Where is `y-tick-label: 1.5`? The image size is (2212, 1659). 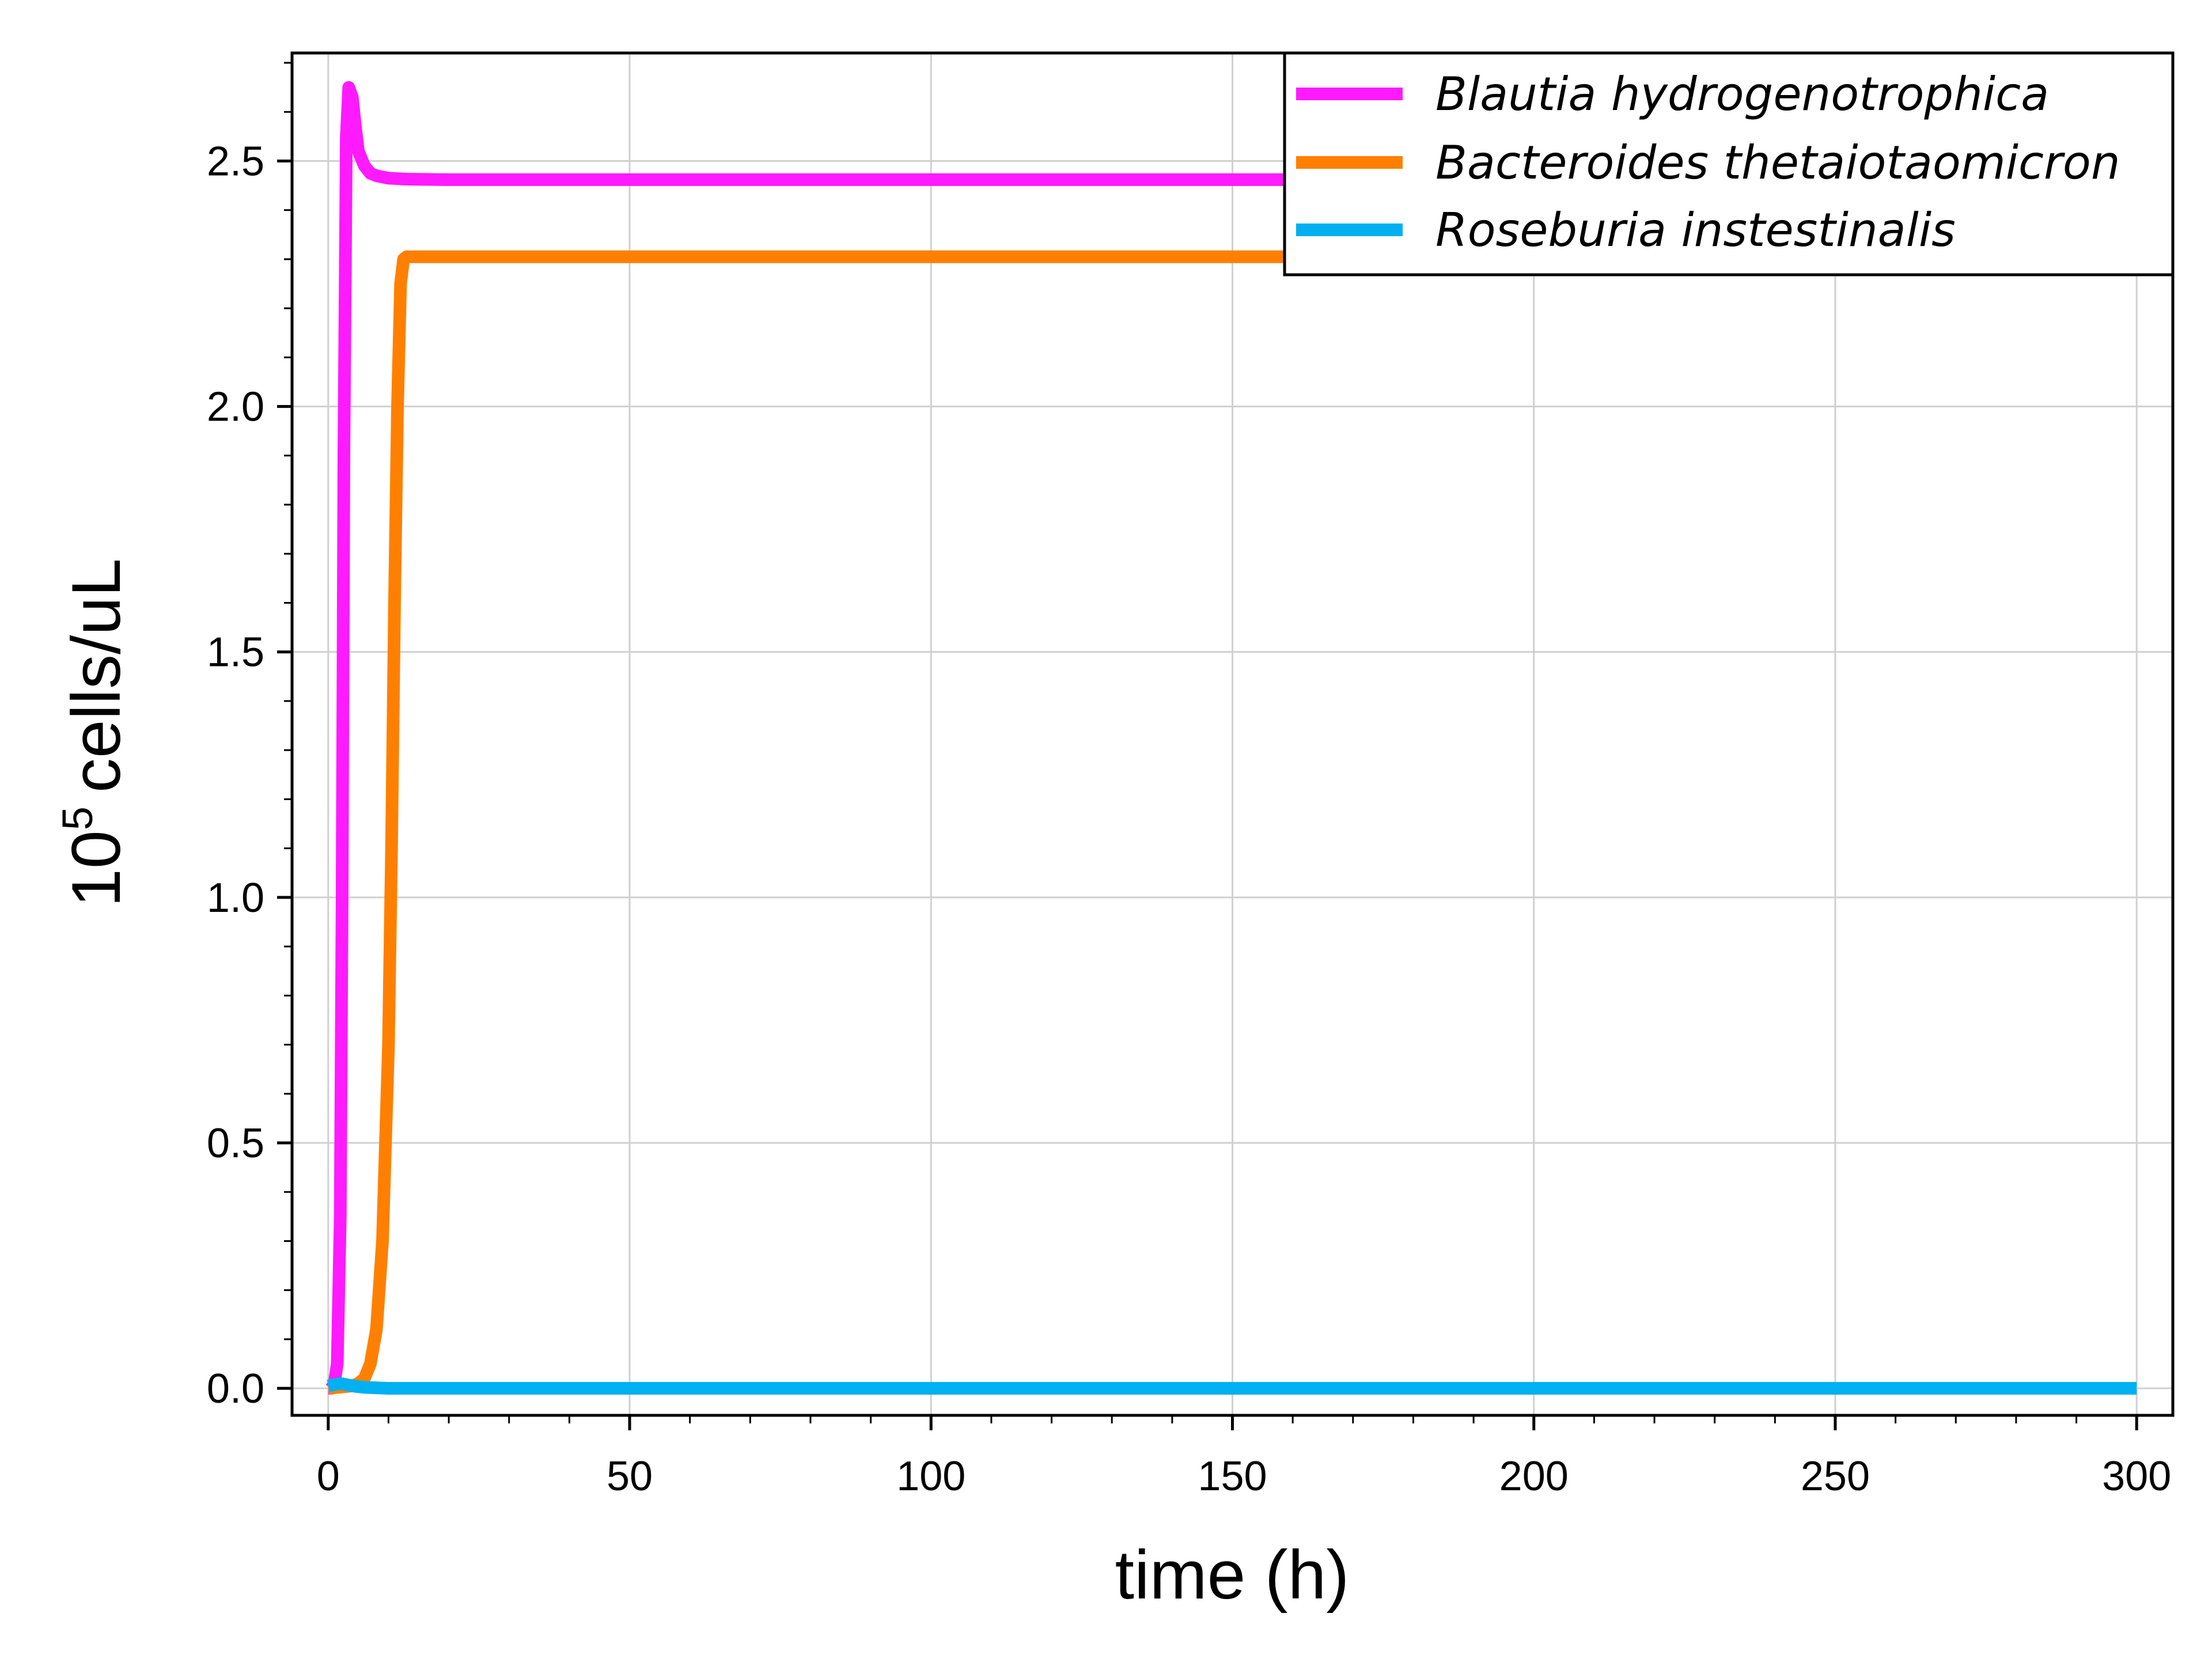
y-tick-label: 1.5 is located at coordinates (235, 653).